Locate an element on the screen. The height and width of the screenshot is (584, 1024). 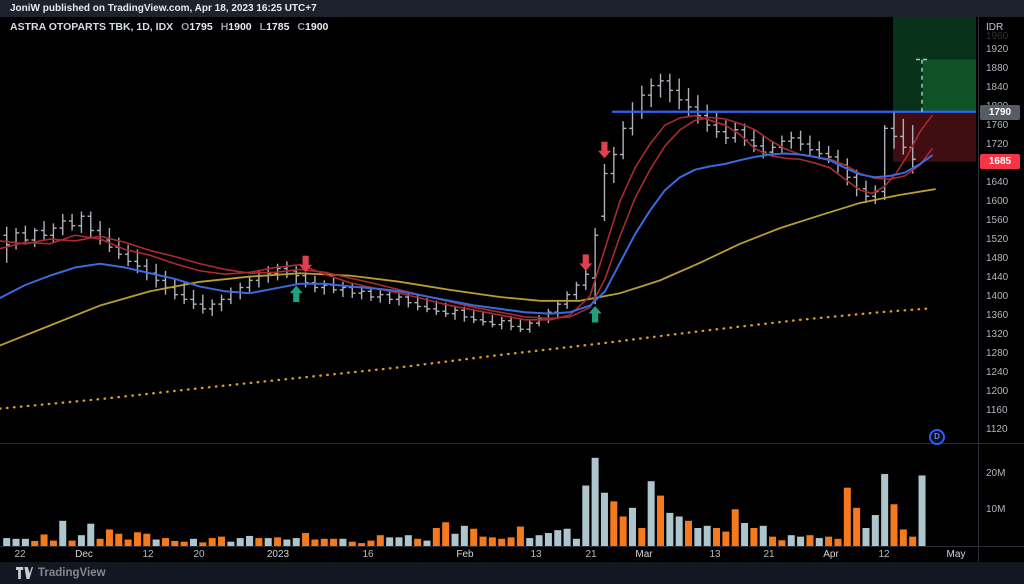
open-label: O is located at coordinates (185, 27).